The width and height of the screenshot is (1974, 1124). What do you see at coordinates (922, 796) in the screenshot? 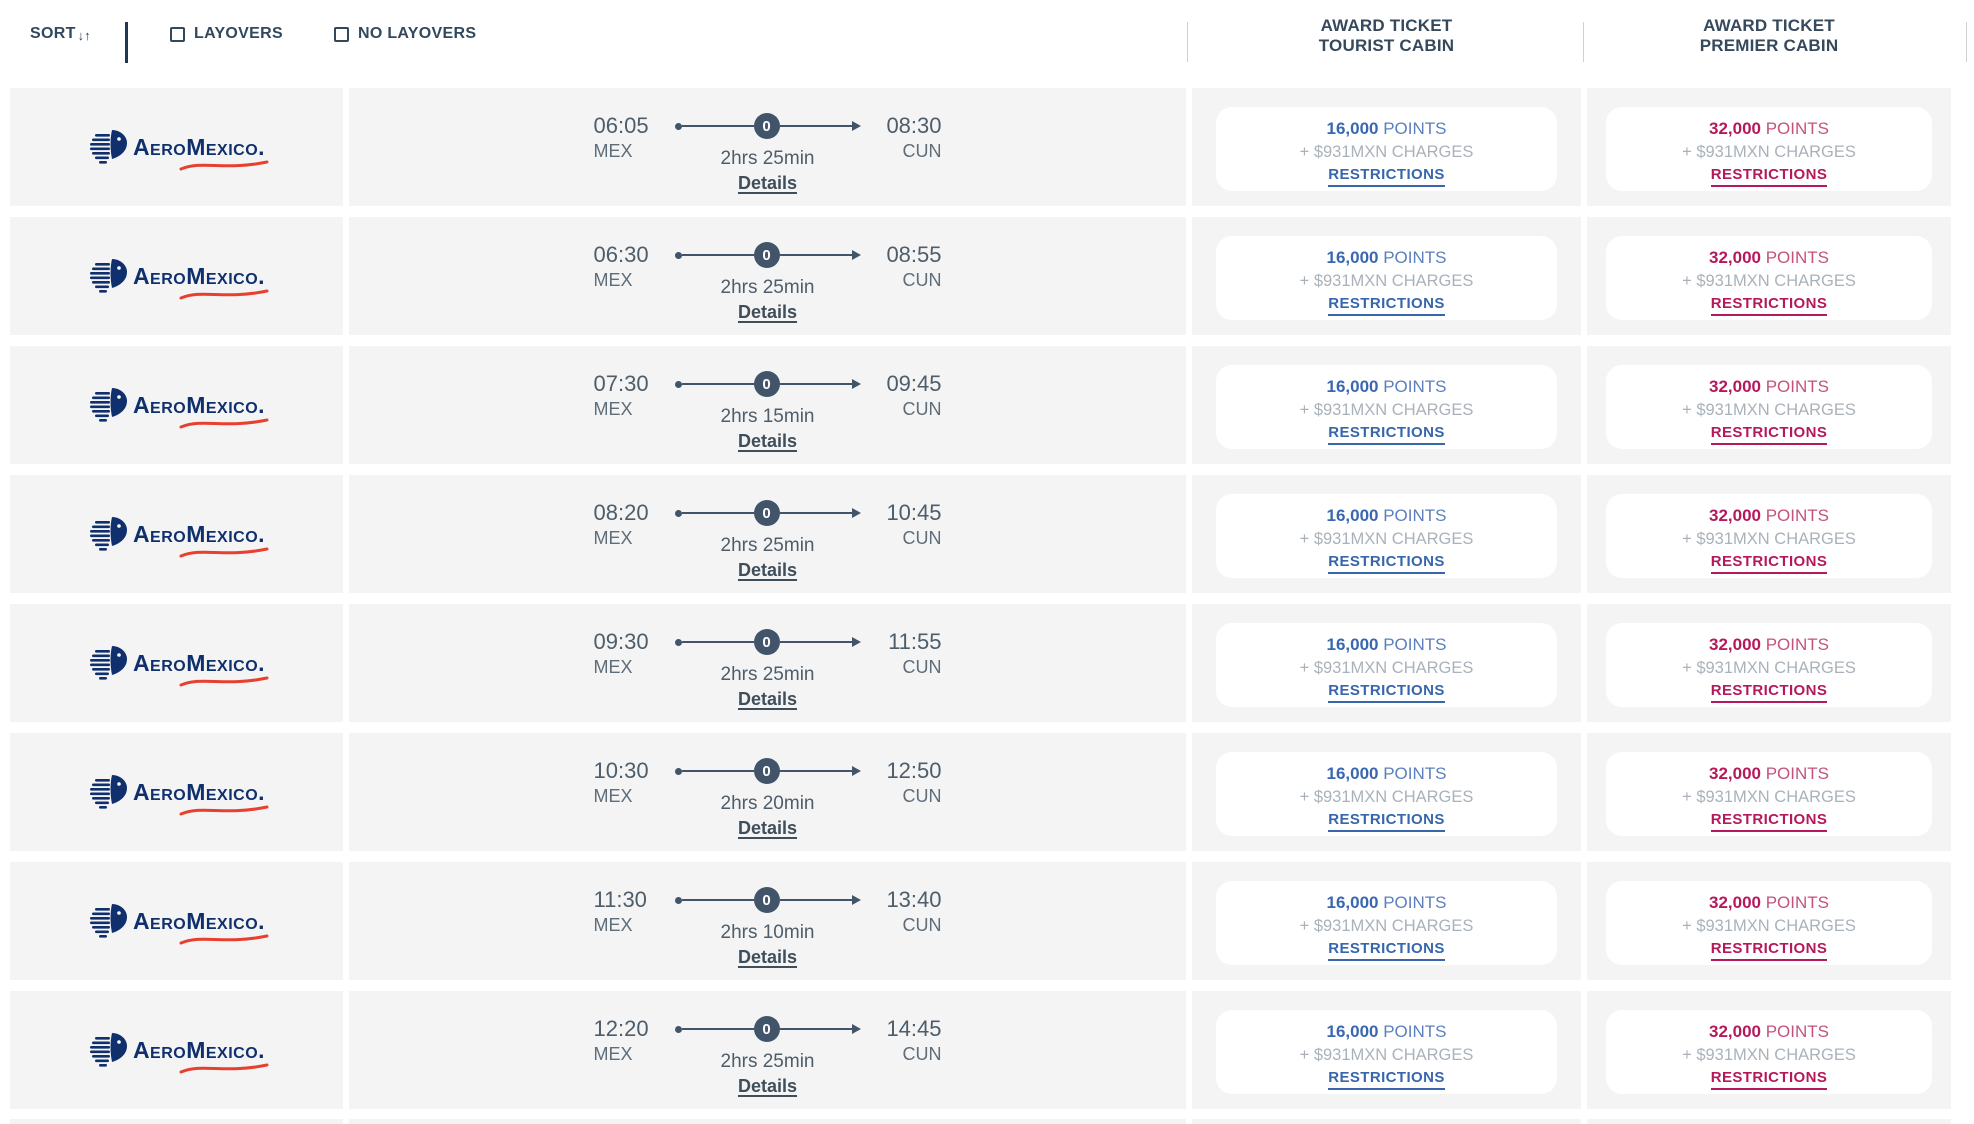
I see `arrival-airport: CUN` at bounding box center [922, 796].